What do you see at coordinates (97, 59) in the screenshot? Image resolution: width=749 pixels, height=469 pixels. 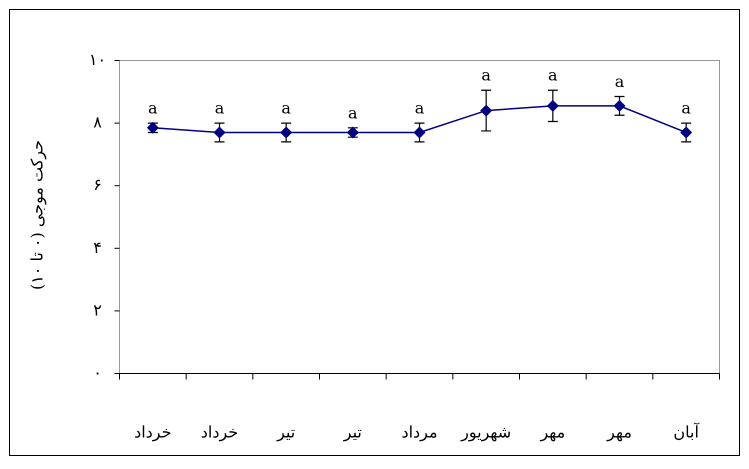 I see `y-tick-label: ۱۰` at bounding box center [97, 59].